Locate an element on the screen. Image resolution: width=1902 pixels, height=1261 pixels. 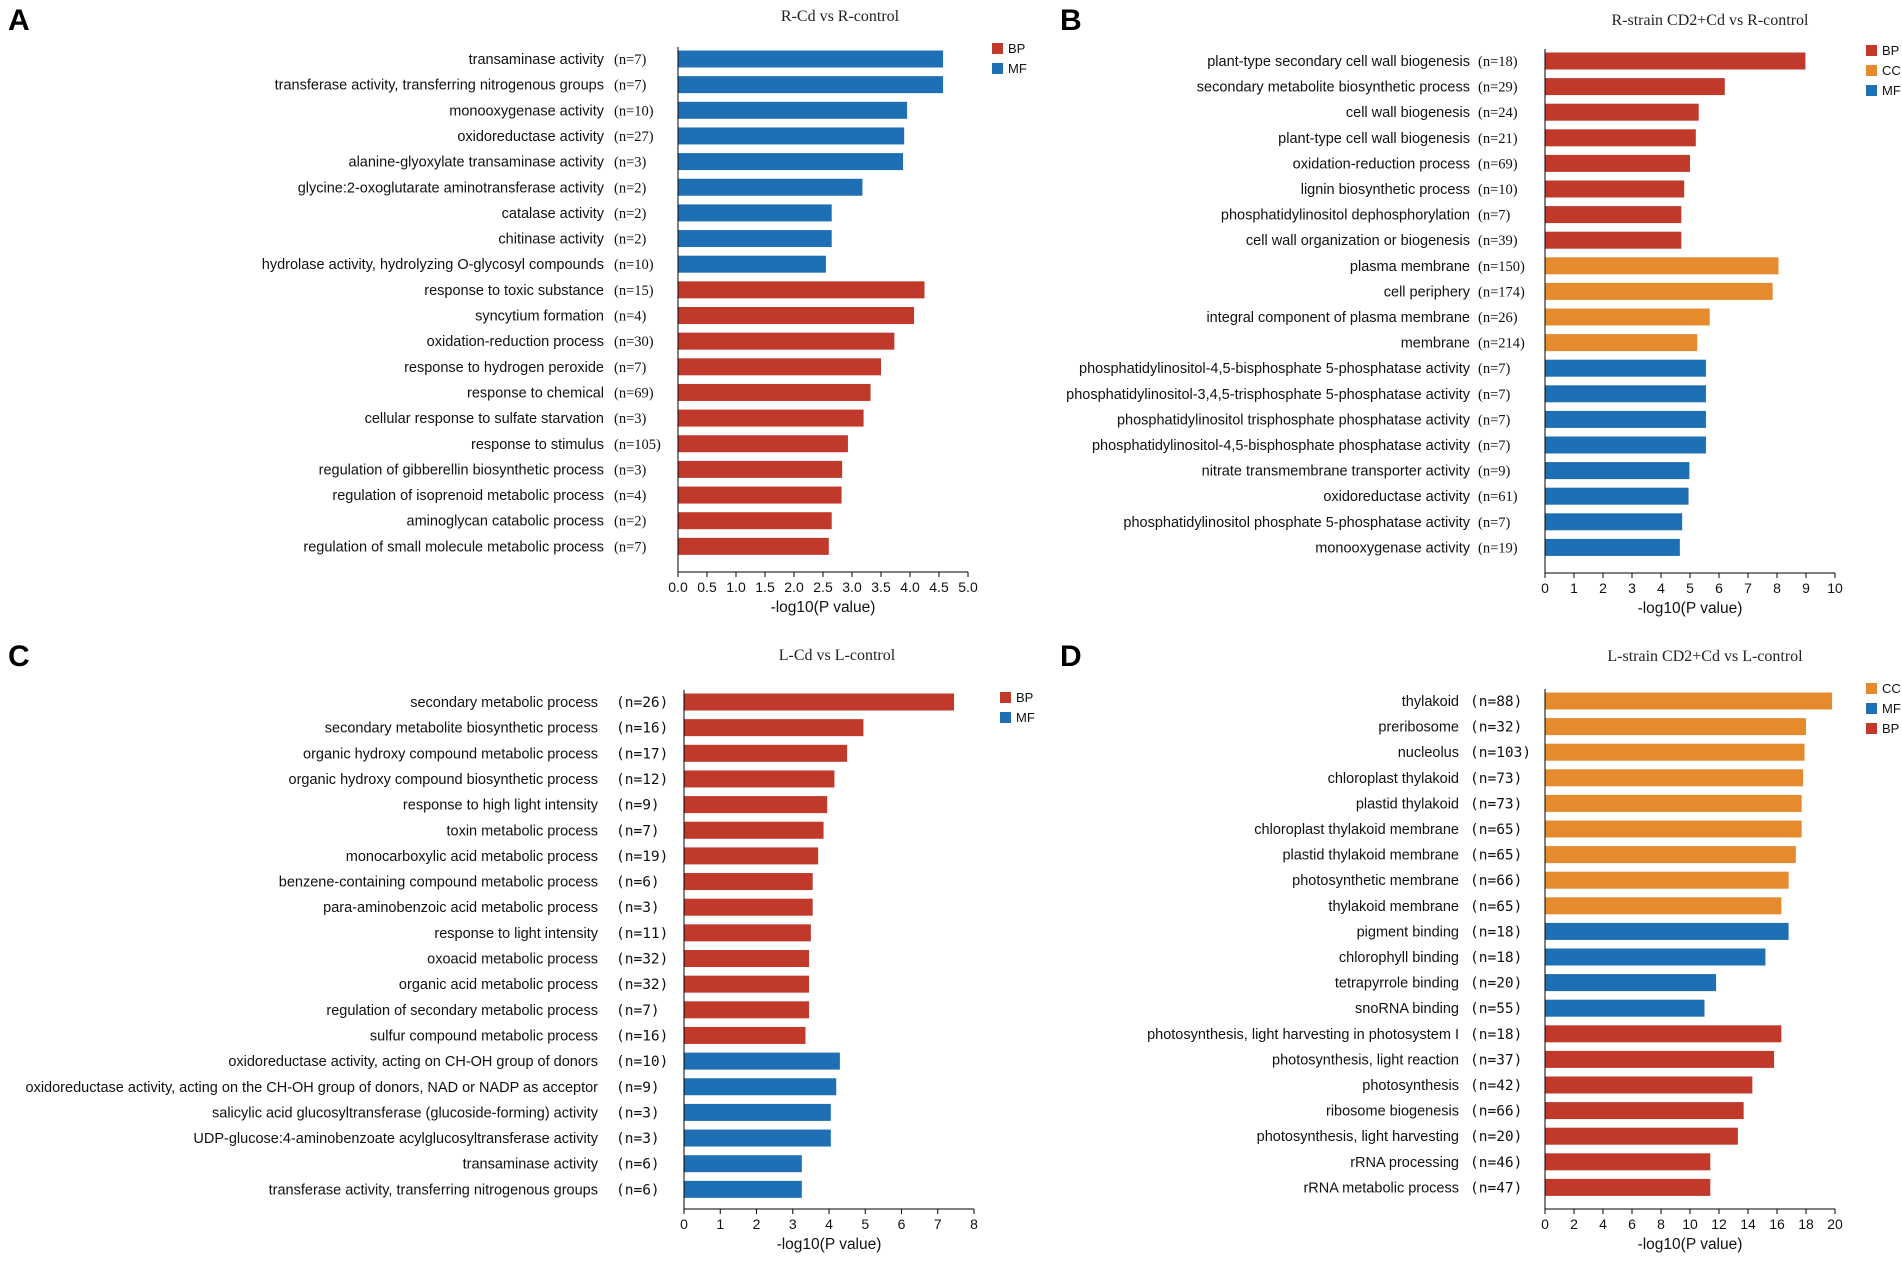
count-label: (n=19) is located at coordinates (1498, 548).